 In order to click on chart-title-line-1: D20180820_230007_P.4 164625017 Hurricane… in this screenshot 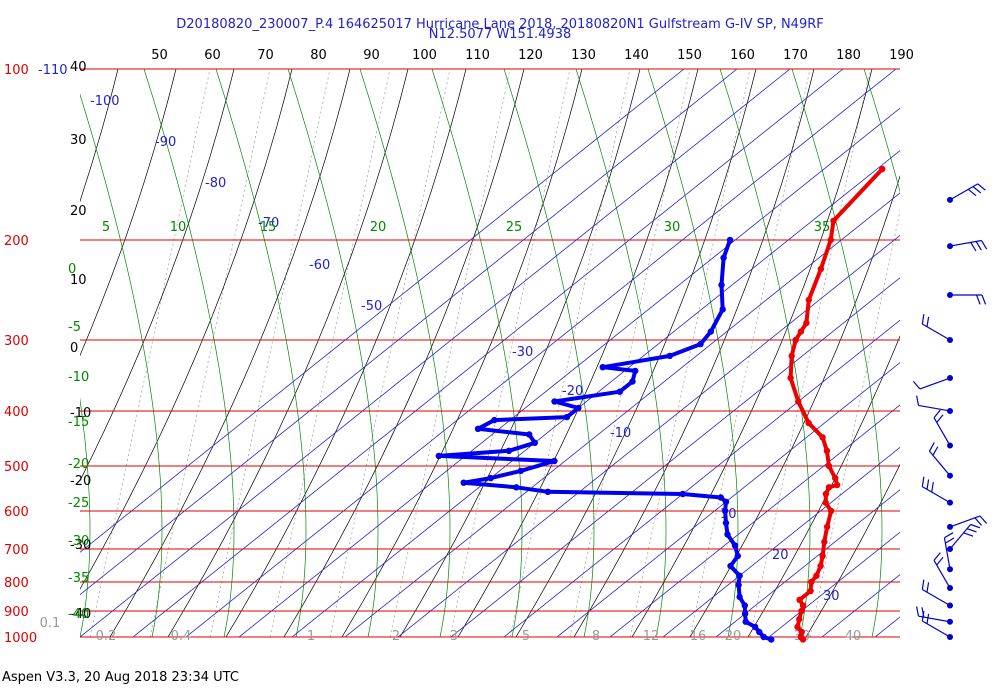, I will do `click(500, 24)`.